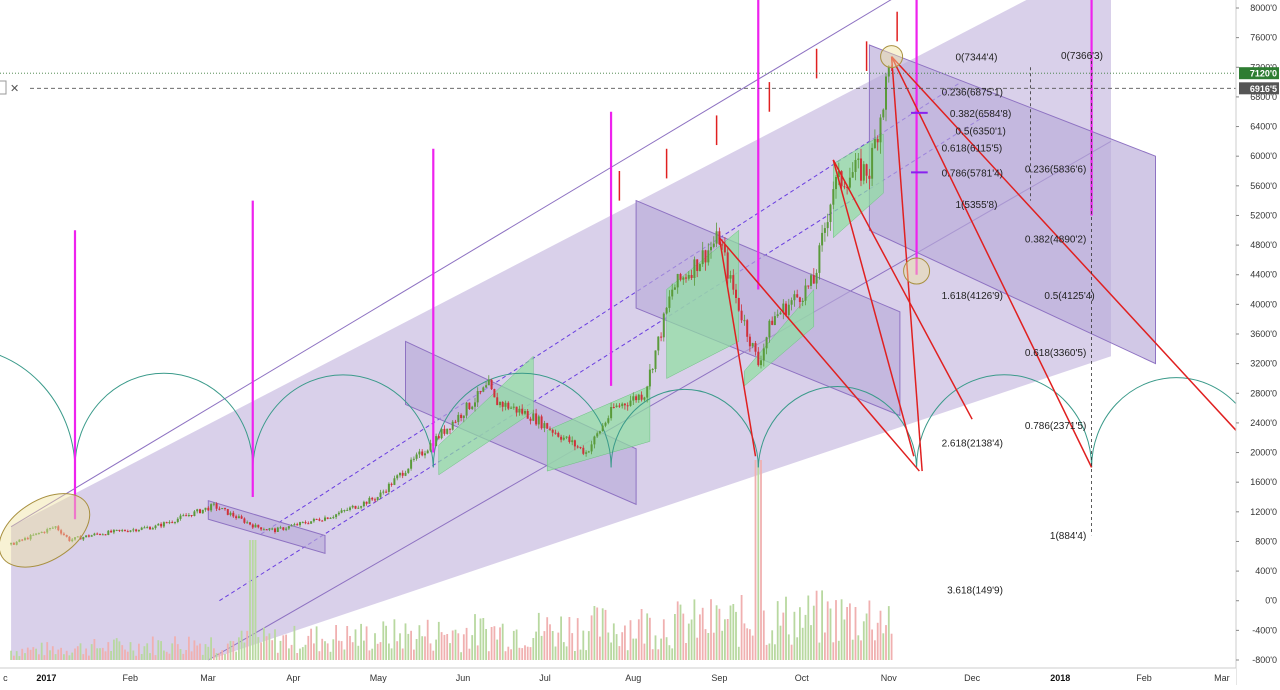  What do you see at coordinates (1060, 678) in the screenshot?
I see `time-tick-label: 2018` at bounding box center [1060, 678].